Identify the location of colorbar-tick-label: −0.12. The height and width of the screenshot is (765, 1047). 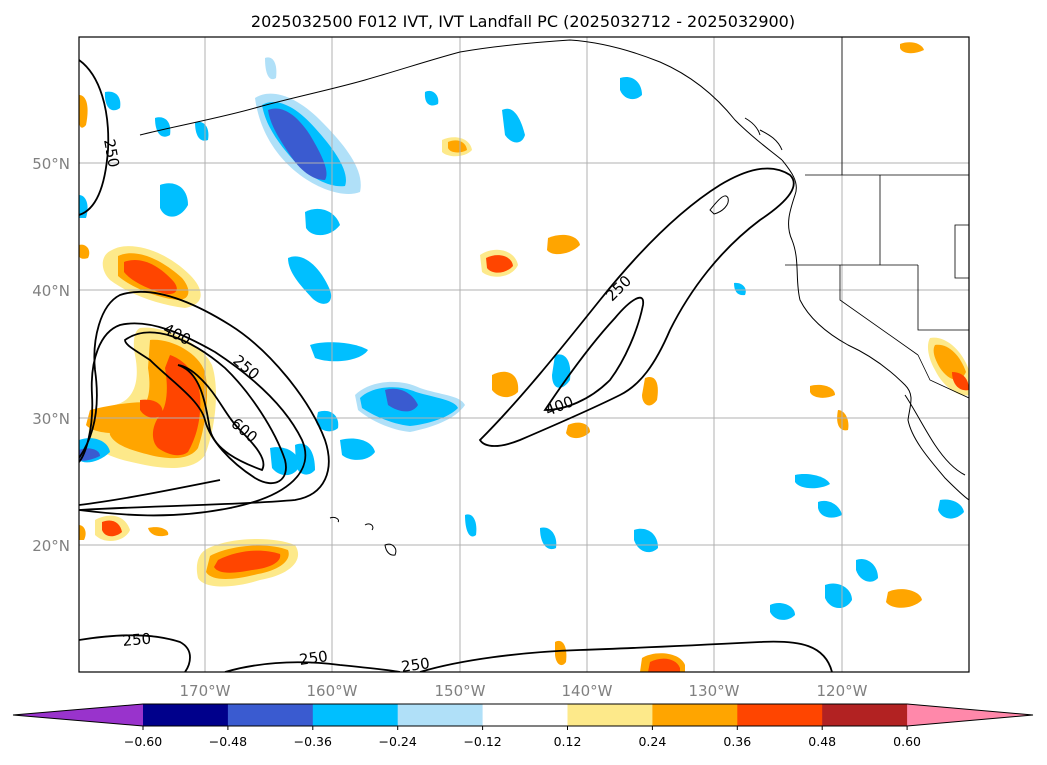
(482, 741).